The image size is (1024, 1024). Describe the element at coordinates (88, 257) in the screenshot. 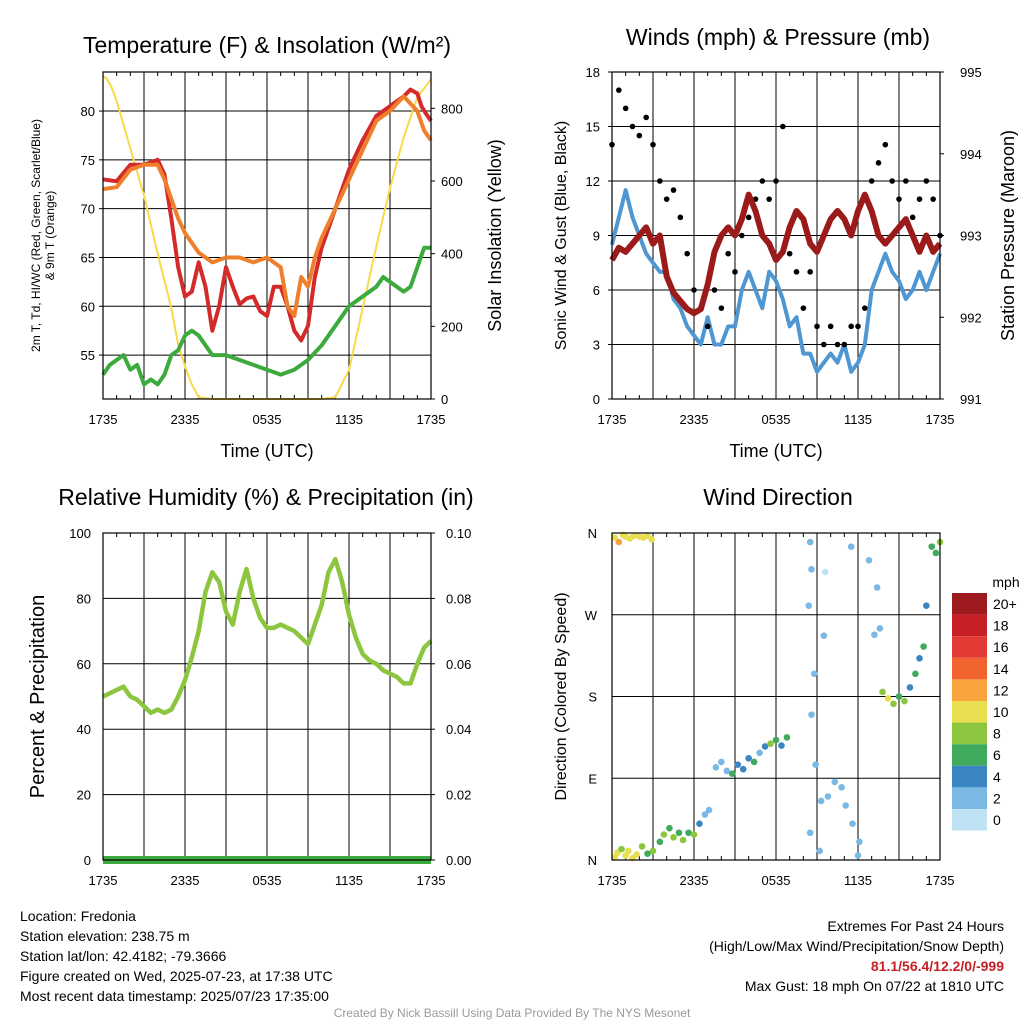

I see `y-tick-label: 65` at that location.